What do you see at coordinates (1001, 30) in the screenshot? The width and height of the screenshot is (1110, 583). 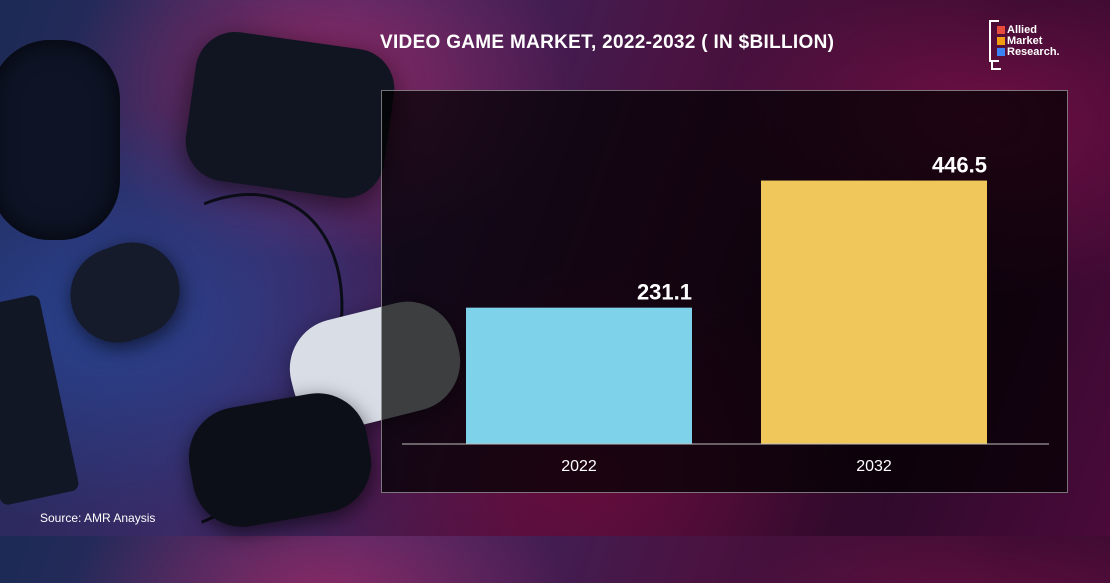 I see `logo-square-red` at bounding box center [1001, 30].